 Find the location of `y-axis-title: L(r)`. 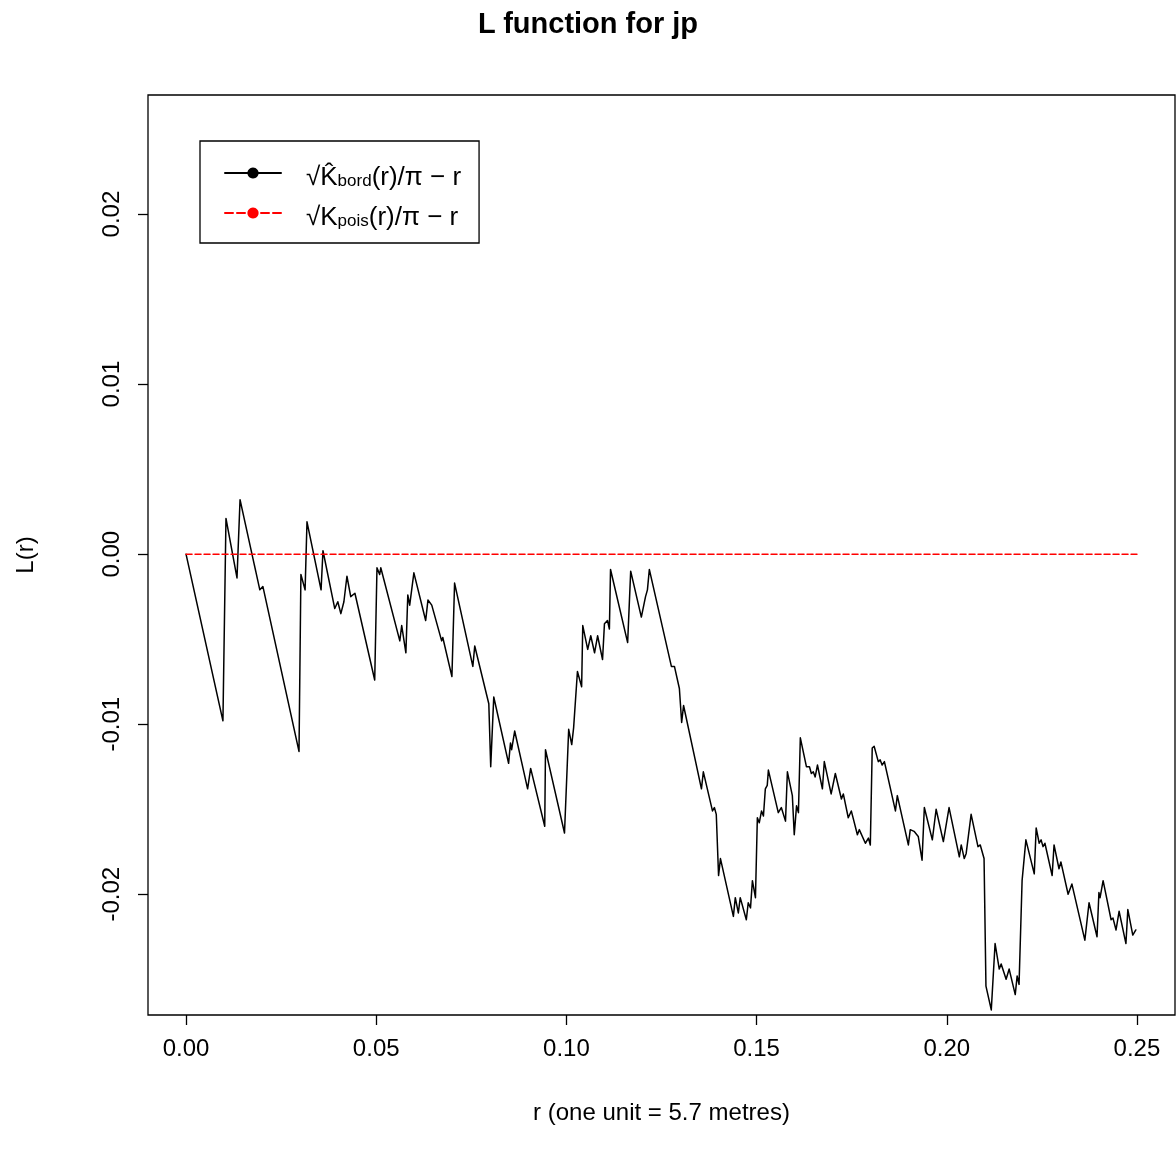

y-axis-title: L(r) is located at coordinates (24, 555).